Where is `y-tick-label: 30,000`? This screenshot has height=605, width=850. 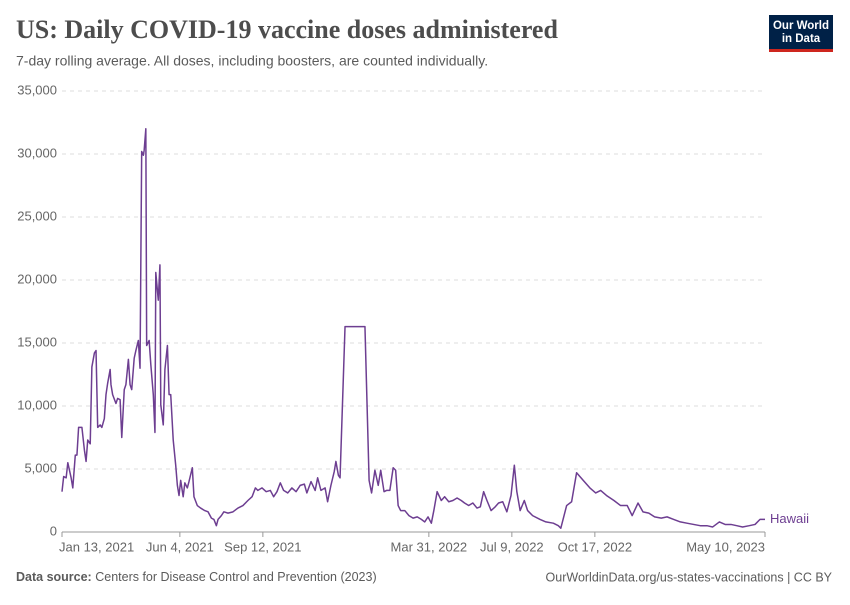 y-tick-label: 30,000 is located at coordinates (37, 152).